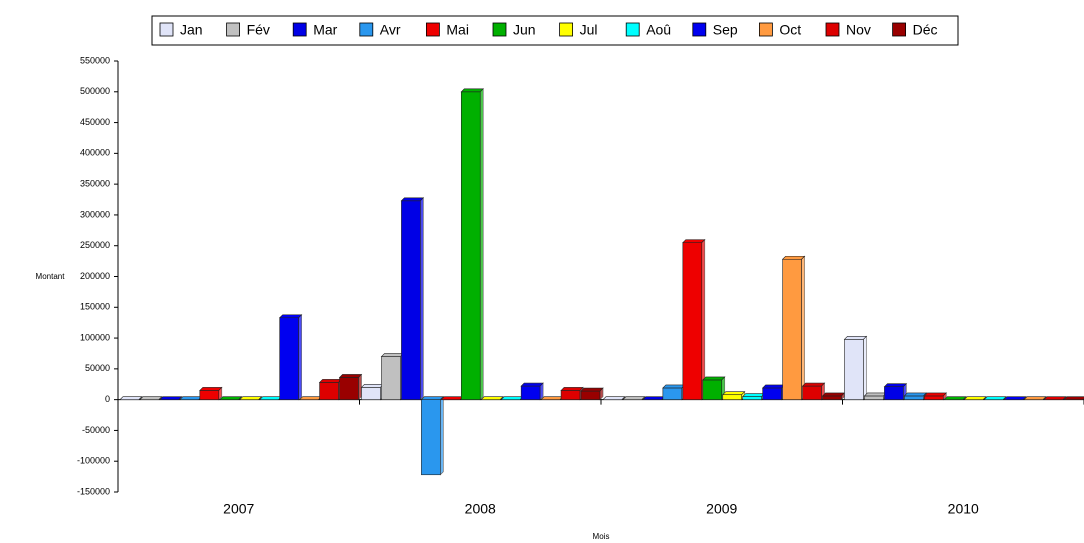  I want to click on y-tick-label: 50000, so click(97, 368).